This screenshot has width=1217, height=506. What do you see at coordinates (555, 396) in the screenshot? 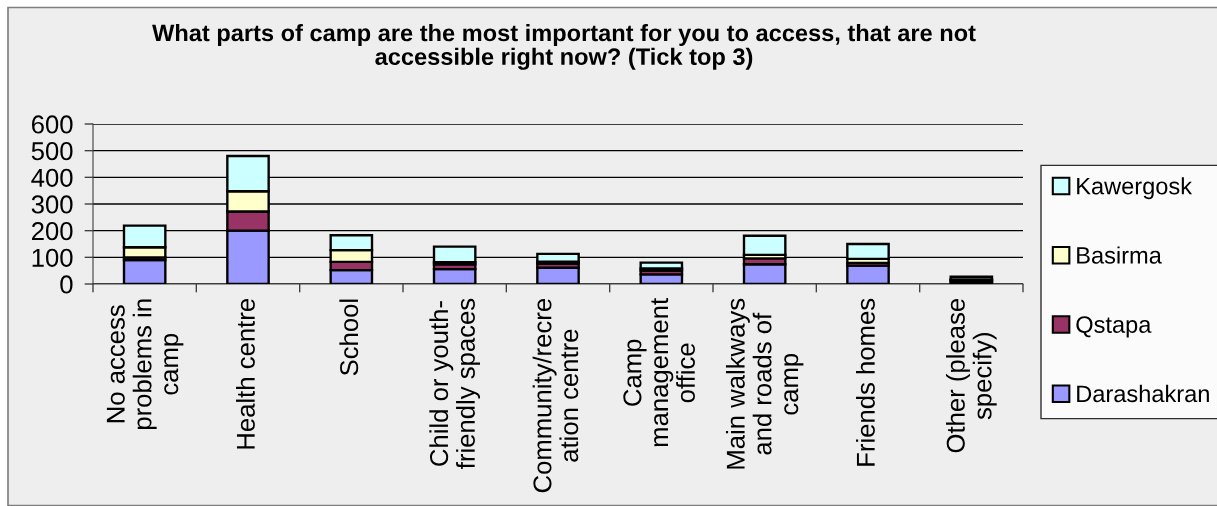
I see `x-tick-label: Community/recre ation centre` at bounding box center [555, 396].